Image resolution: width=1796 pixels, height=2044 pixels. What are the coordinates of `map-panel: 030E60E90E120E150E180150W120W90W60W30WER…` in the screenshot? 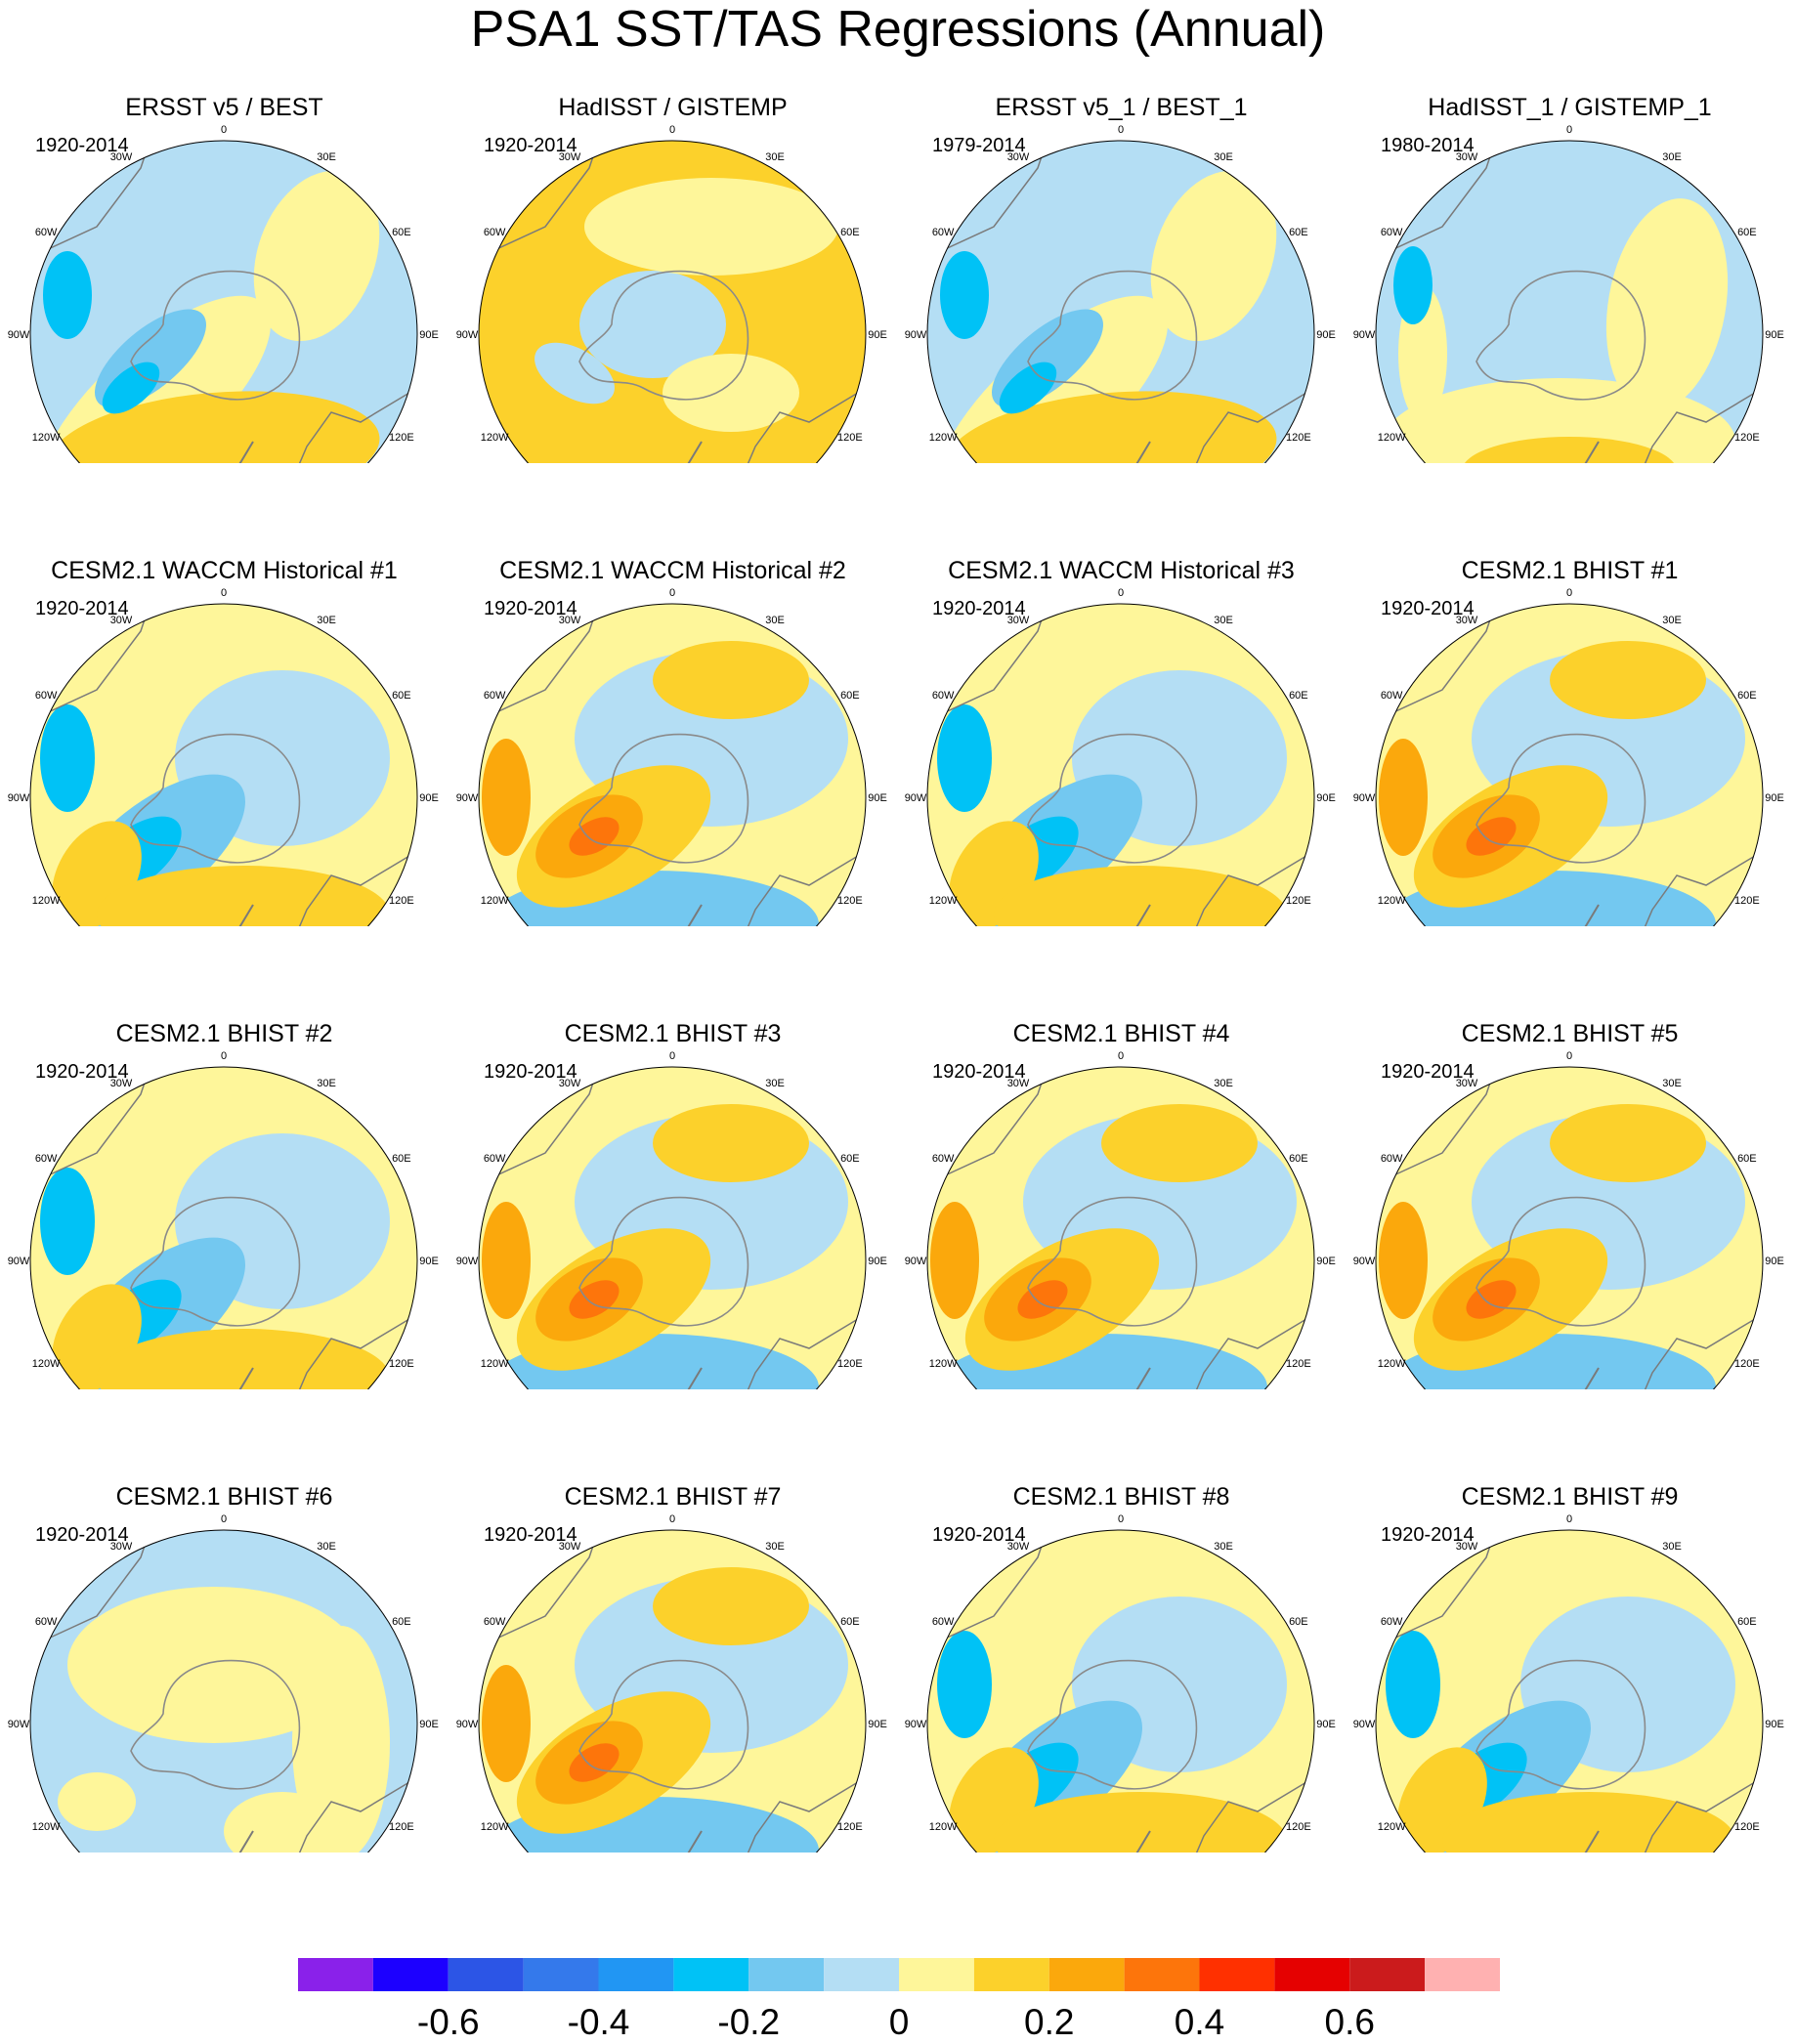 It's located at (1121, 231).